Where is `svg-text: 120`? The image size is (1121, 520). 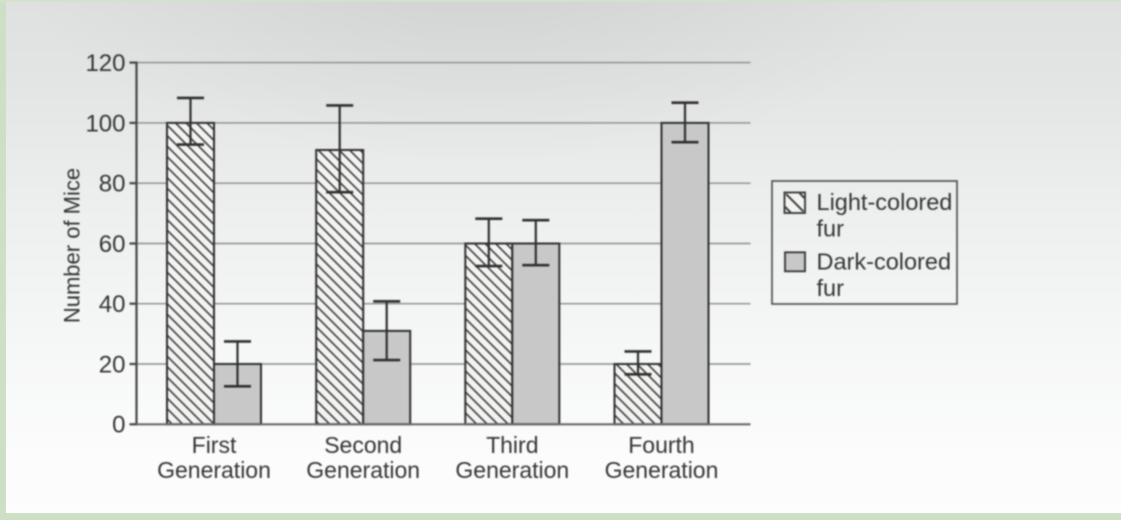
svg-text: 120 is located at coordinates (105, 63).